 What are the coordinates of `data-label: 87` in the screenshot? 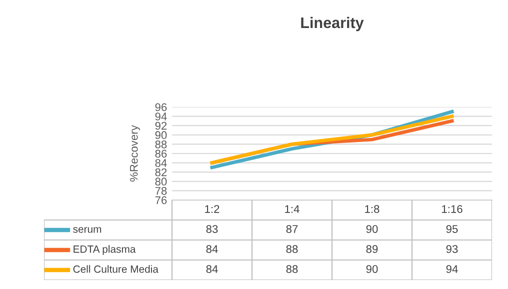 It's located at (292, 229).